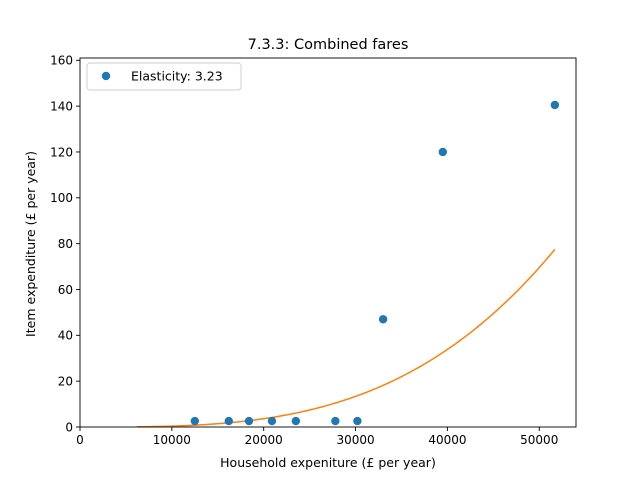 The image size is (640, 480). Describe the element at coordinates (106, 76) in the screenshot. I see `legend-marker` at that location.